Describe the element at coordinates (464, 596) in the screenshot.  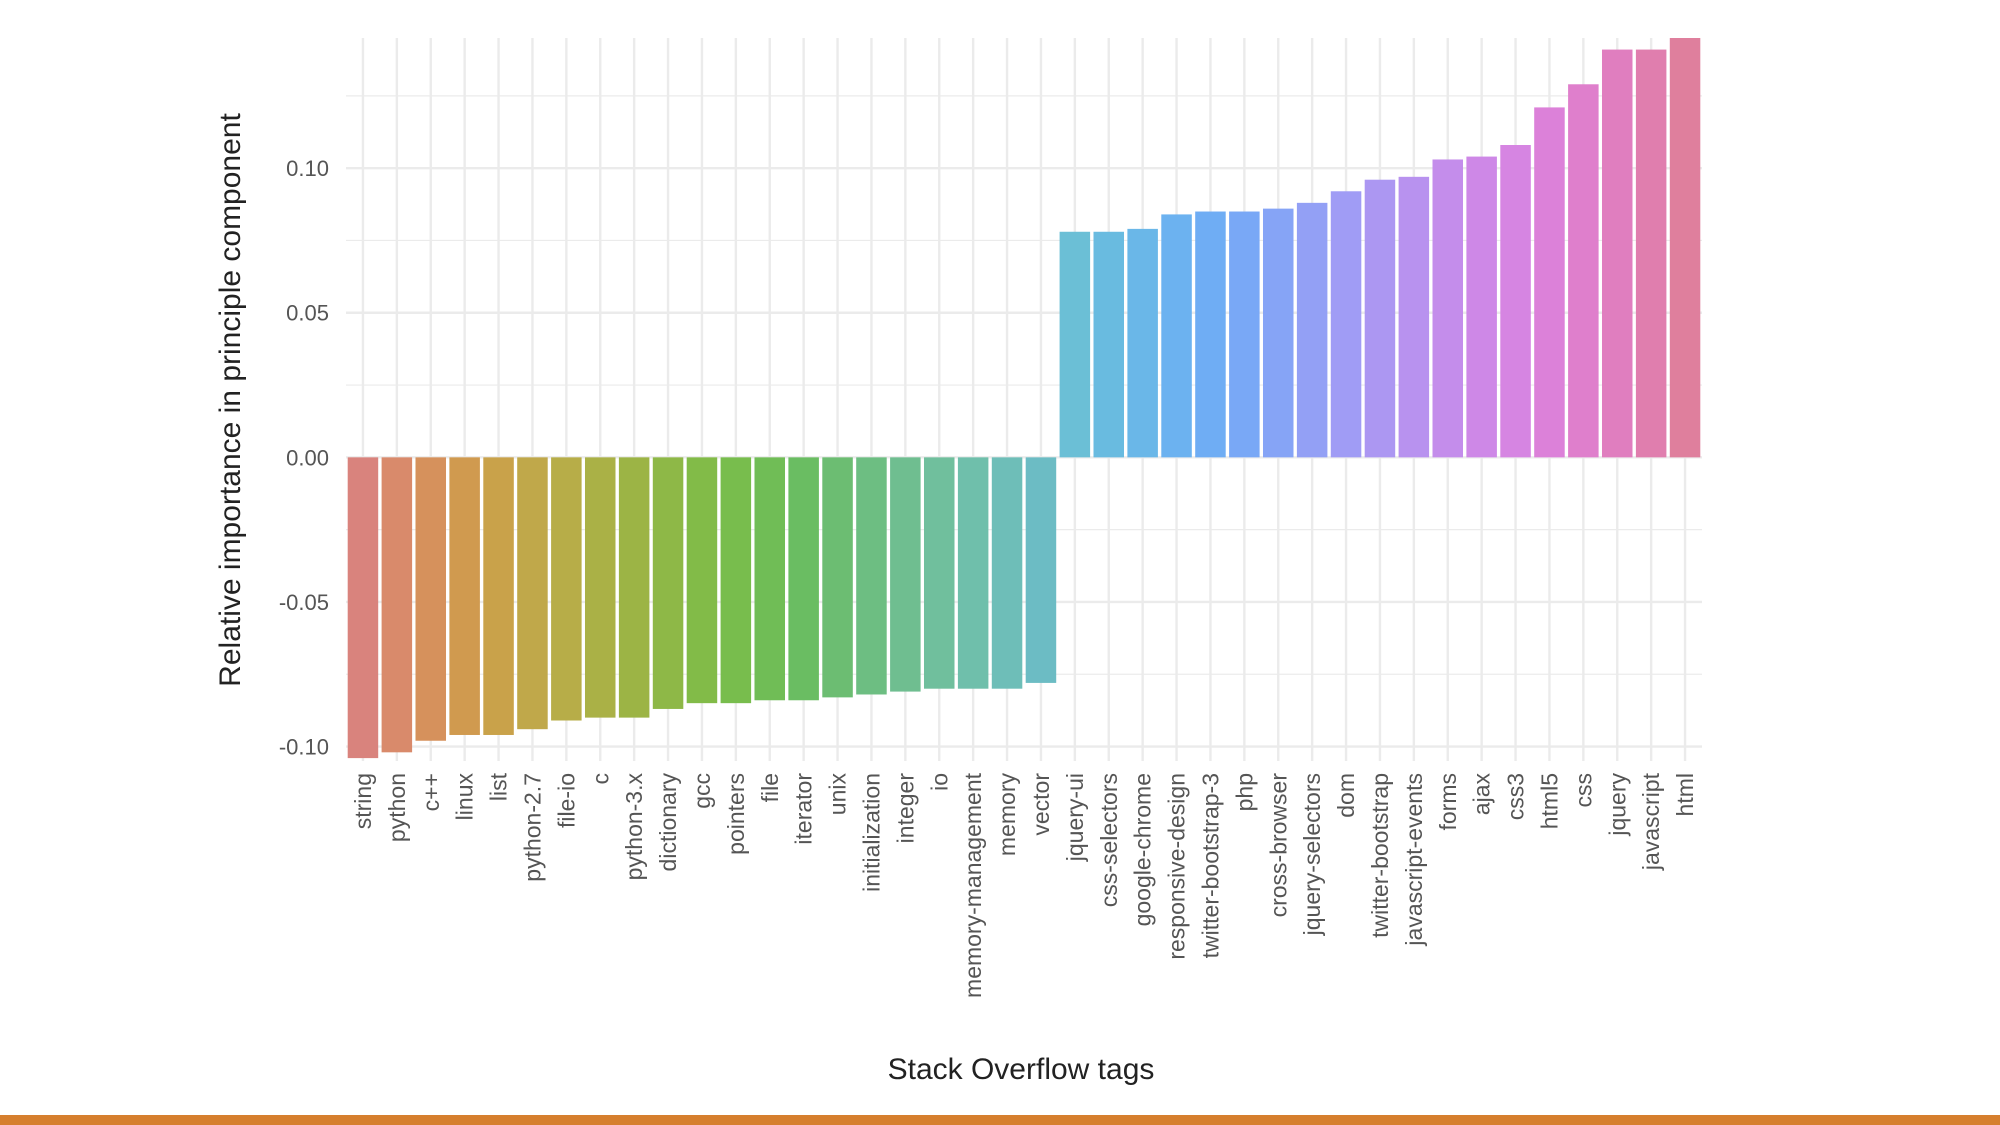
I see `bar-linux` at that location.